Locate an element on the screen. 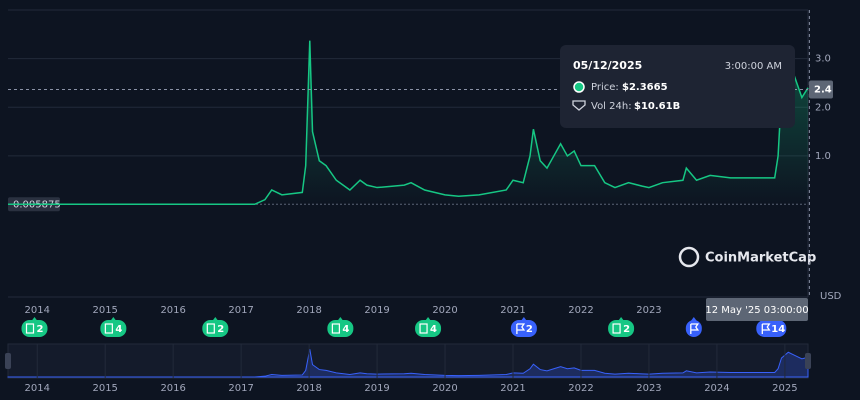  navigator-tick-label: 2014 is located at coordinates (37, 388).